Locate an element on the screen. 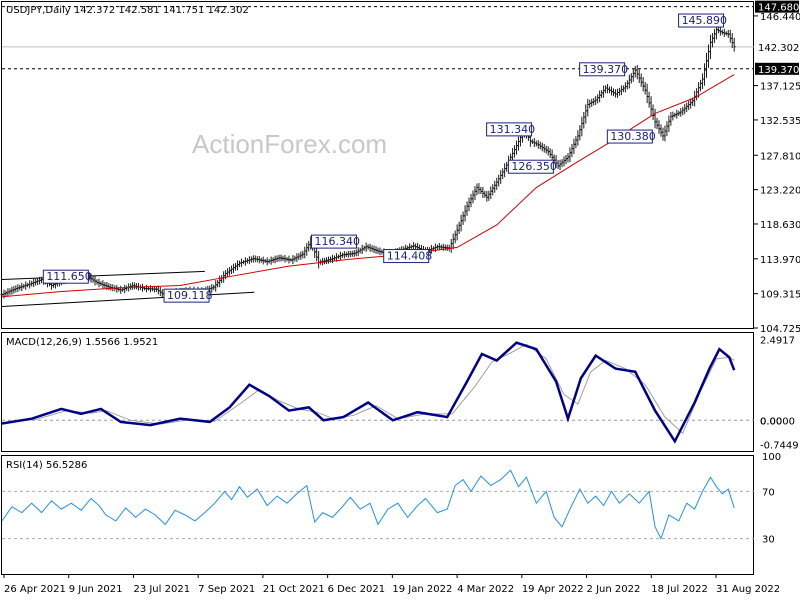 This screenshot has width=800, height=600. macd-y-tick-label: 2.4917 is located at coordinates (777, 341).